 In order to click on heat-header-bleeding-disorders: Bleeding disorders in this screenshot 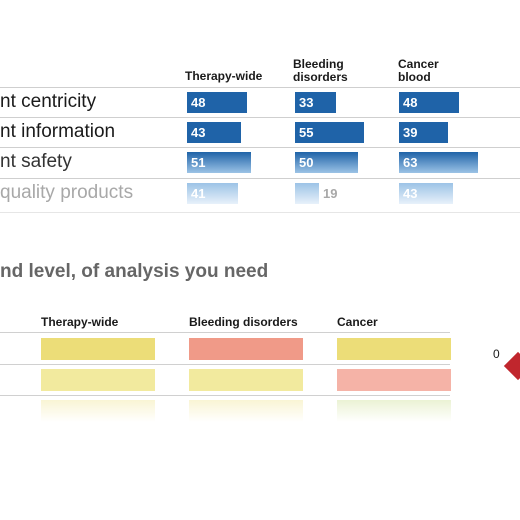, I will do `click(243, 322)`.